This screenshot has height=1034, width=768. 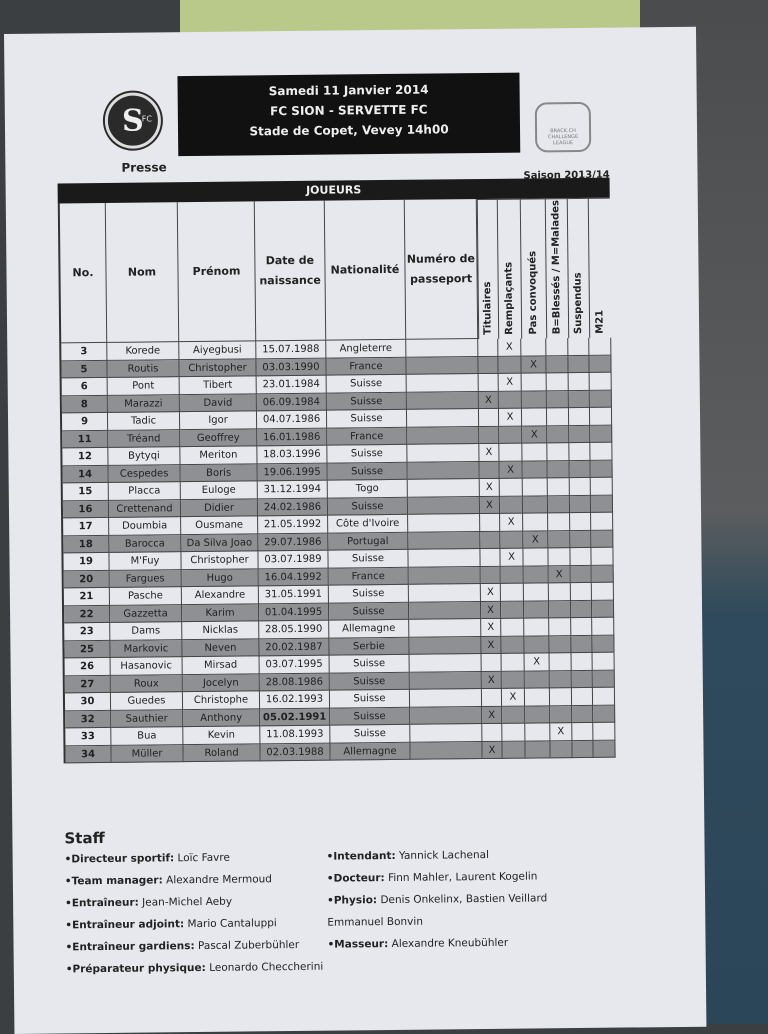 What do you see at coordinates (124, 924) in the screenshot?
I see `staff-role: •Entraîneur adjoint:` at bounding box center [124, 924].